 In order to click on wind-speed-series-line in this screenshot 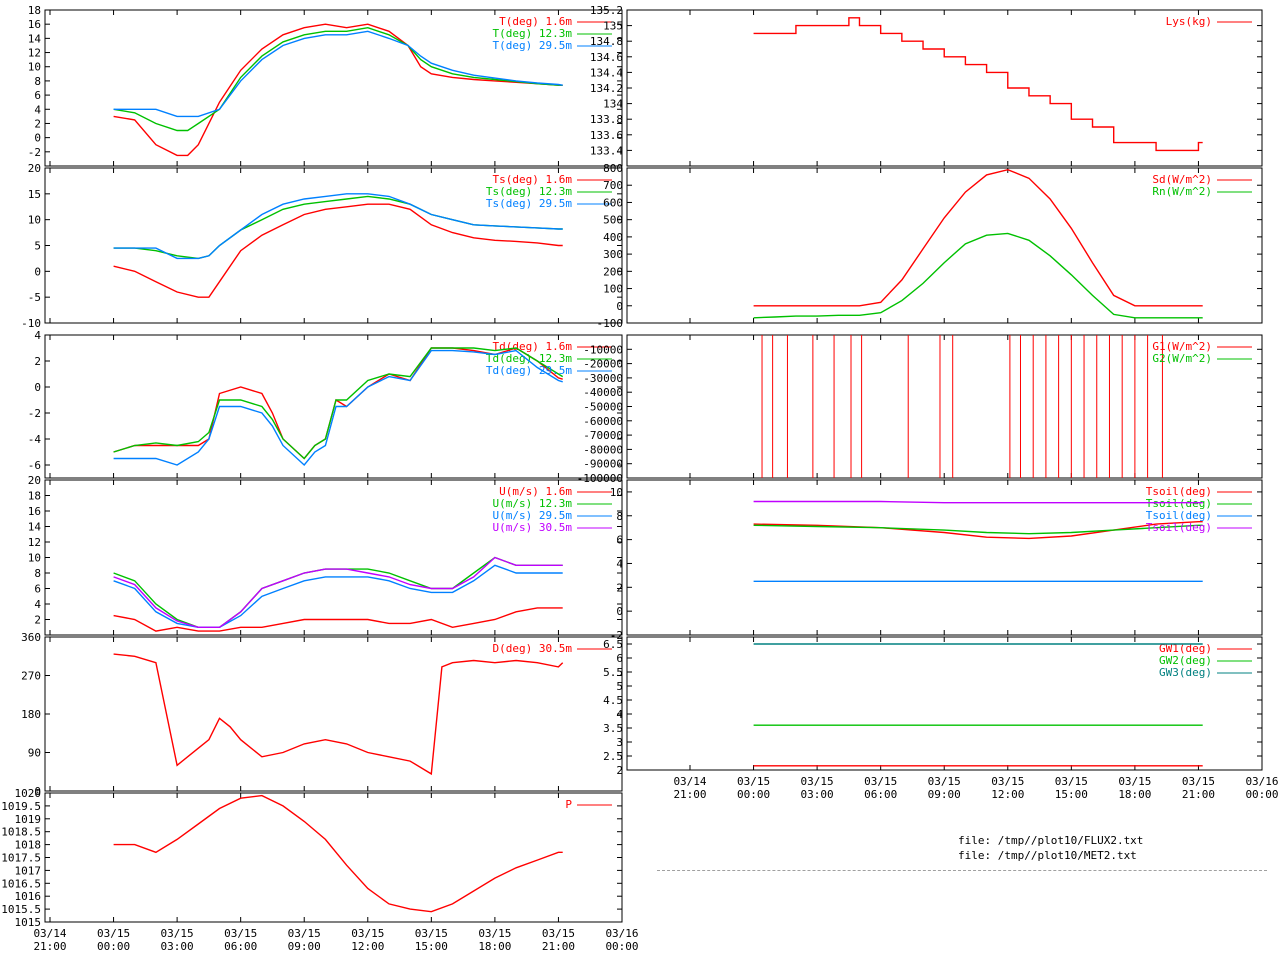, I will do `click(338, 592)`.